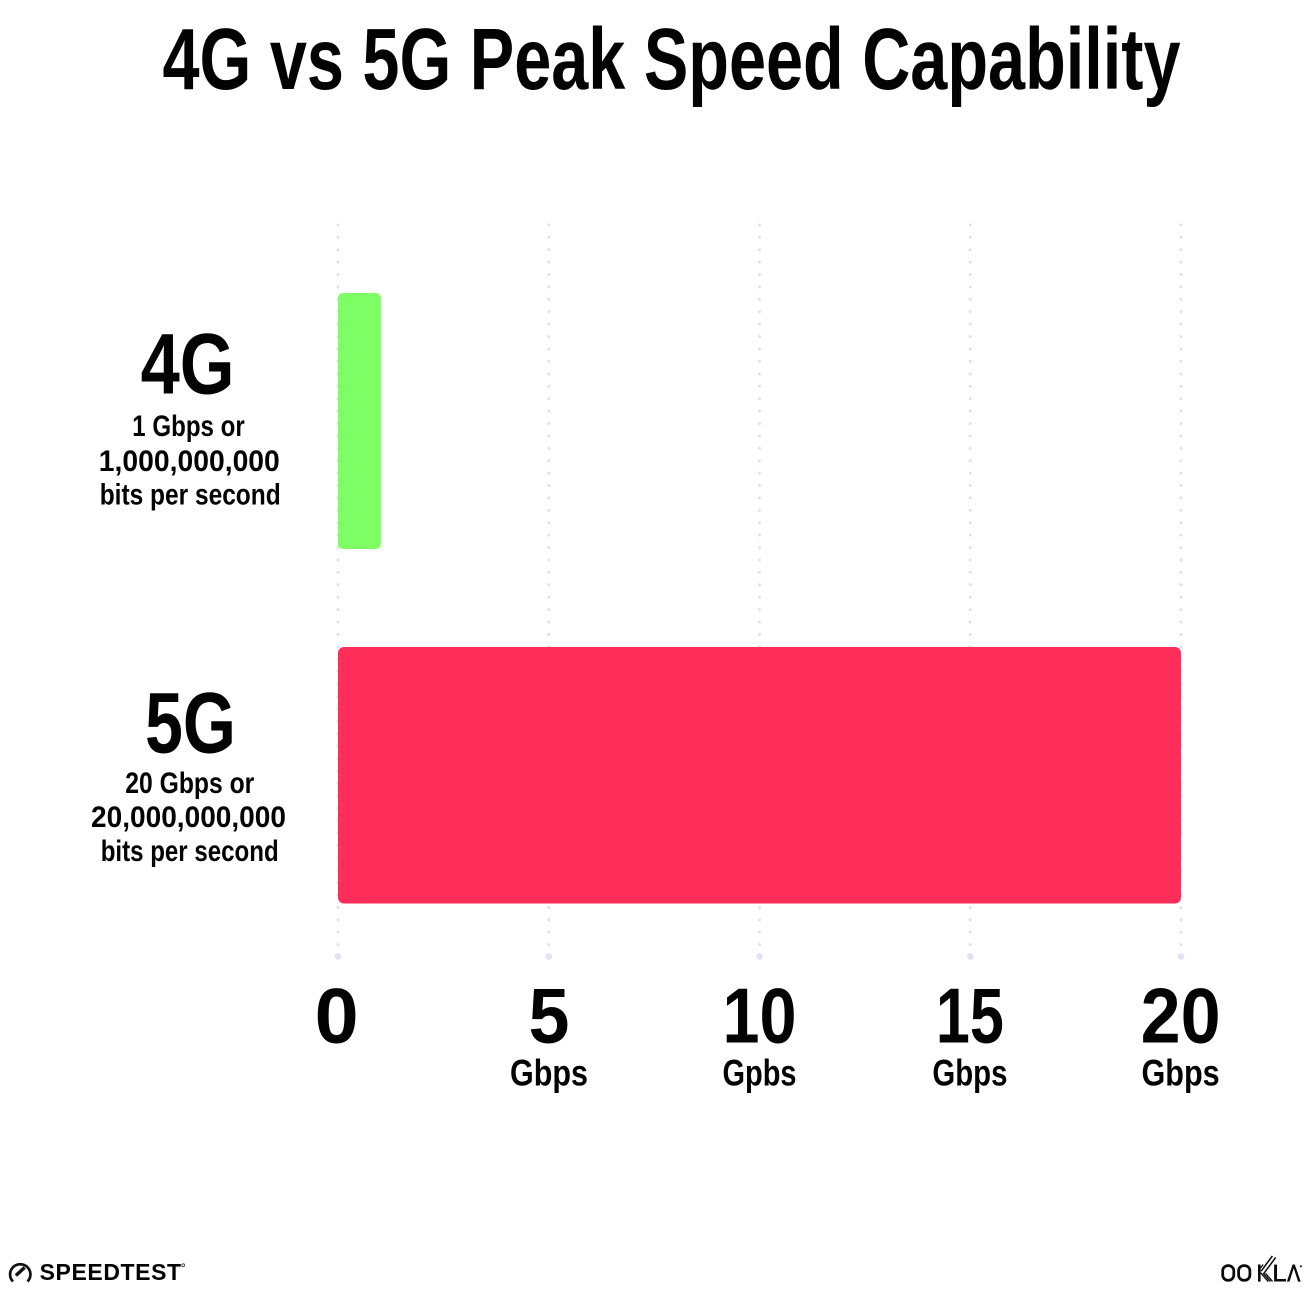 Image resolution: width=1308 pixels, height=1315 pixels. I want to click on svg-text: 10, so click(760, 1016).